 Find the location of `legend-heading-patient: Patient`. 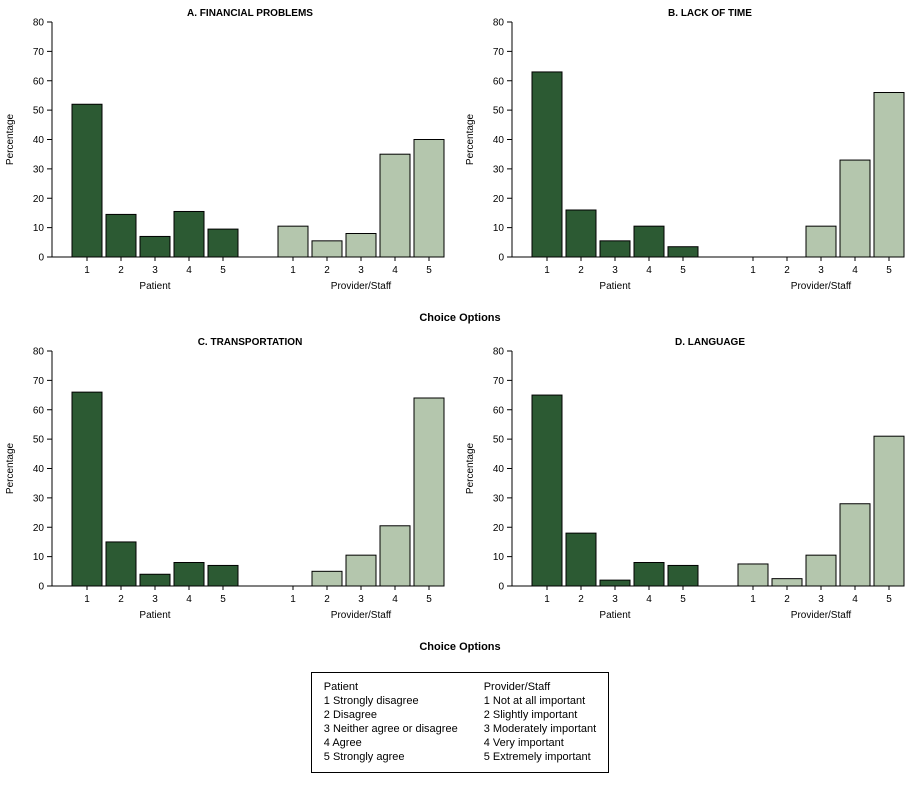

legend-heading-patient: Patient is located at coordinates (341, 687).